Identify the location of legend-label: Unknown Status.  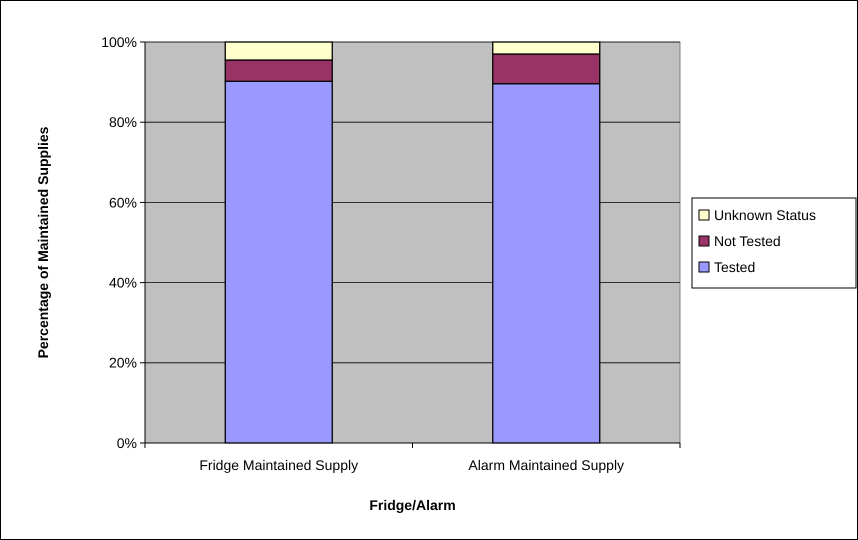
(765, 214).